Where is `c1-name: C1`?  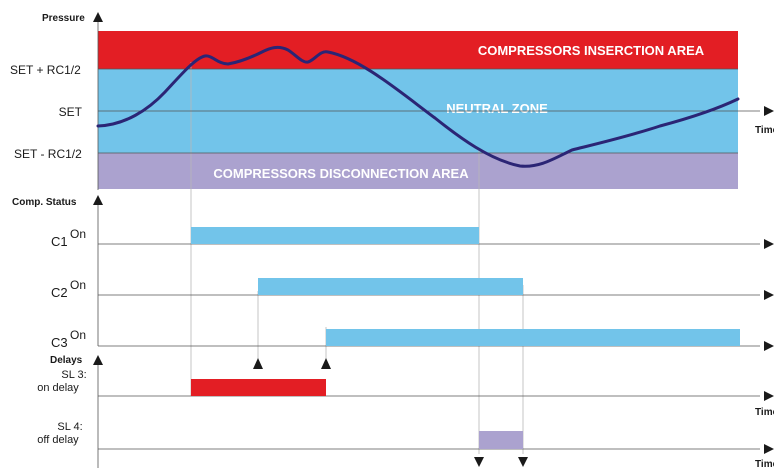
c1-name: C1 is located at coordinates (59, 241).